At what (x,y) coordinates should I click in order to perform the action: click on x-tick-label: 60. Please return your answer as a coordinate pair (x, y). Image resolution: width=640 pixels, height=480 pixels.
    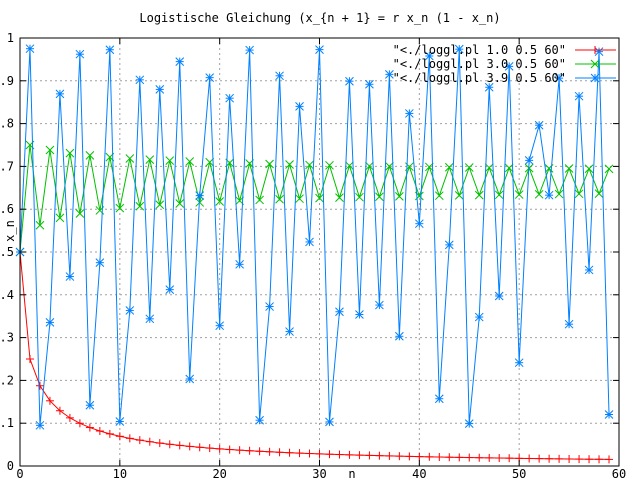
    Looking at the image, I should click on (619, 473).